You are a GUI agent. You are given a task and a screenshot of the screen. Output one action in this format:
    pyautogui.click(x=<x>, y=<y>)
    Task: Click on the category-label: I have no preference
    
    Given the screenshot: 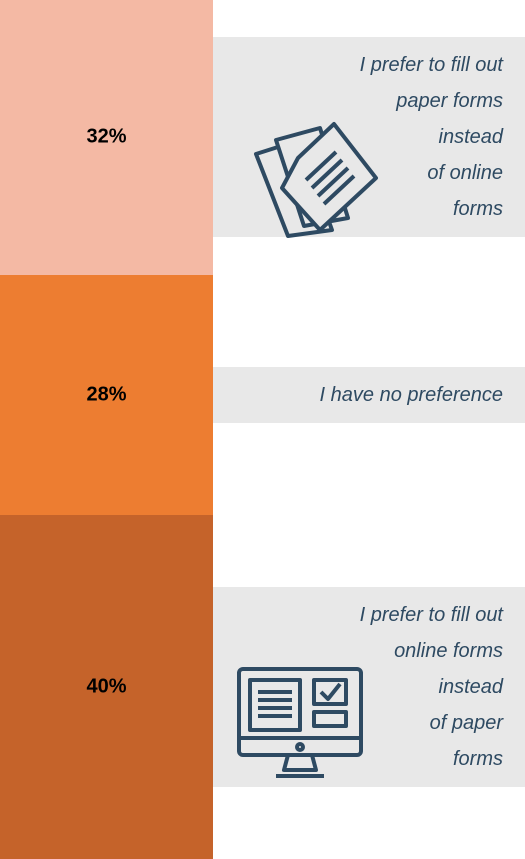 What is the action you would take?
    pyautogui.click(x=369, y=395)
    